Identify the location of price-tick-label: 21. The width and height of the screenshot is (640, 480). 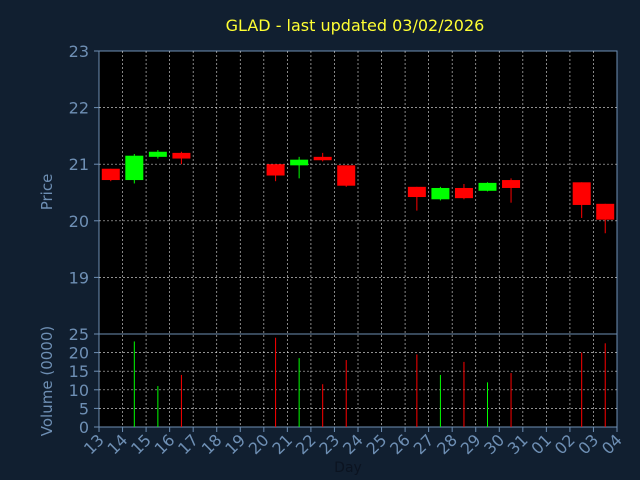
(79, 164).